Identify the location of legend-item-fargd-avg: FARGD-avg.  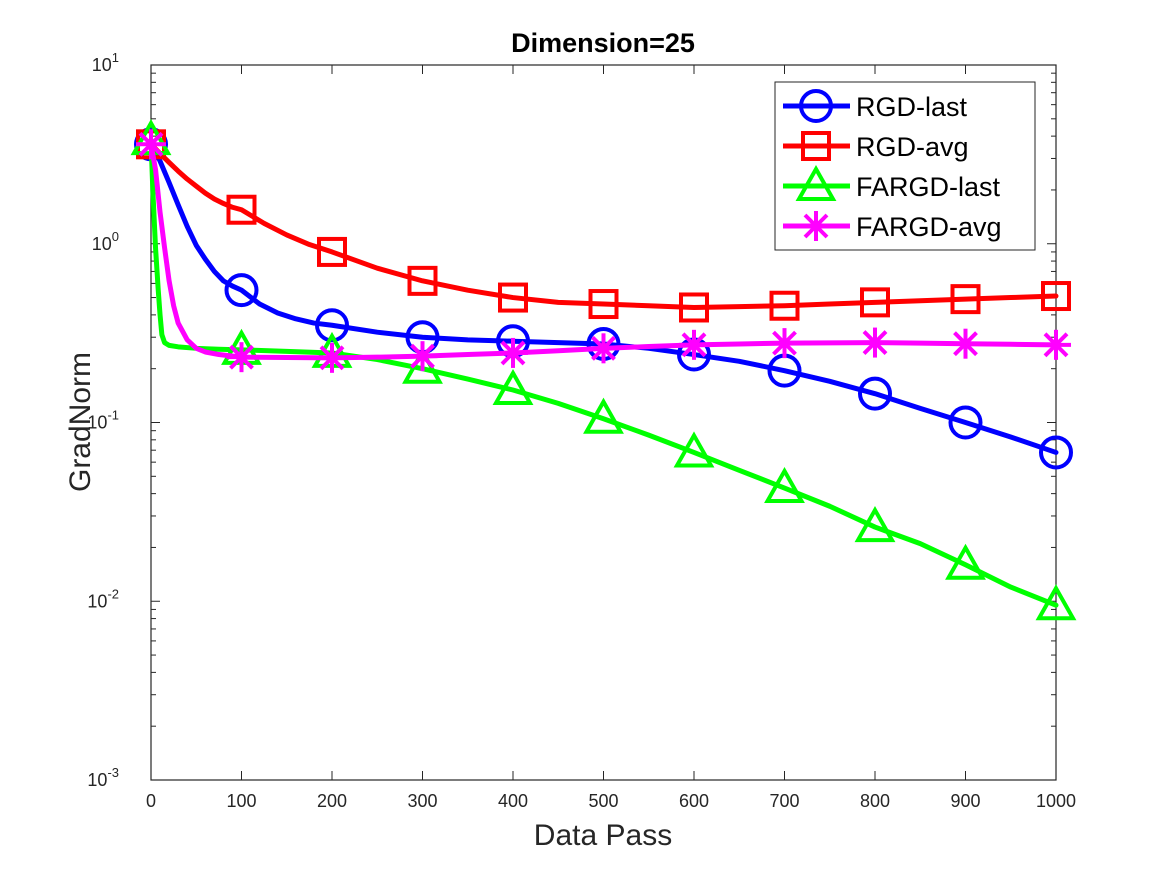
(892, 226).